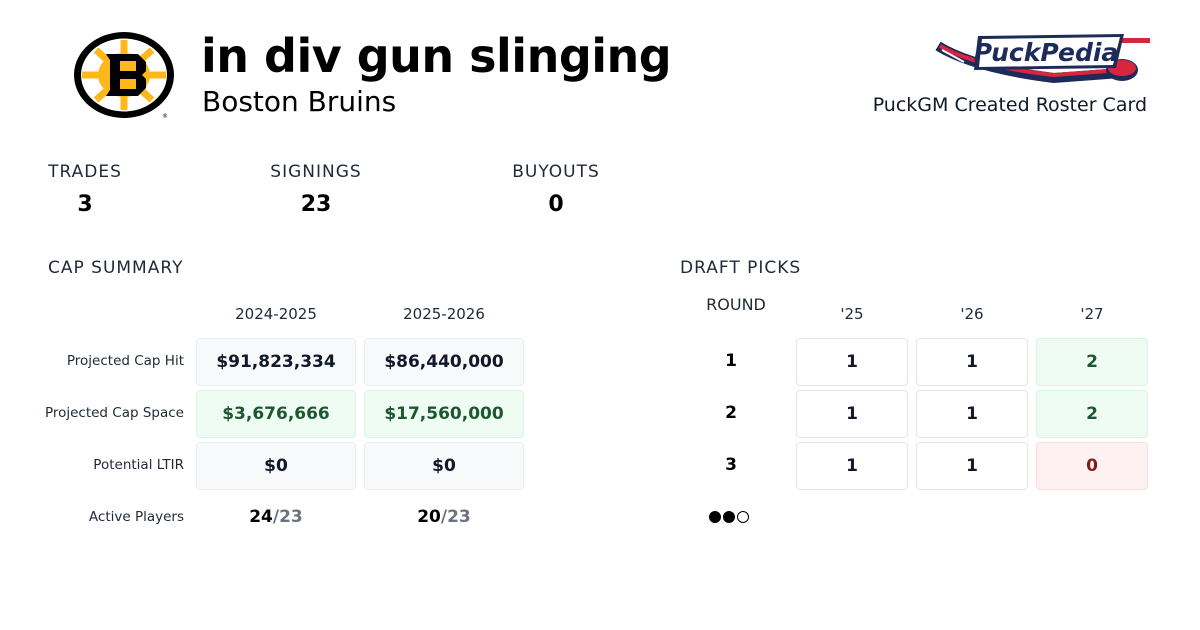  What do you see at coordinates (972, 314) in the screenshot?
I see `year-header: '26` at bounding box center [972, 314].